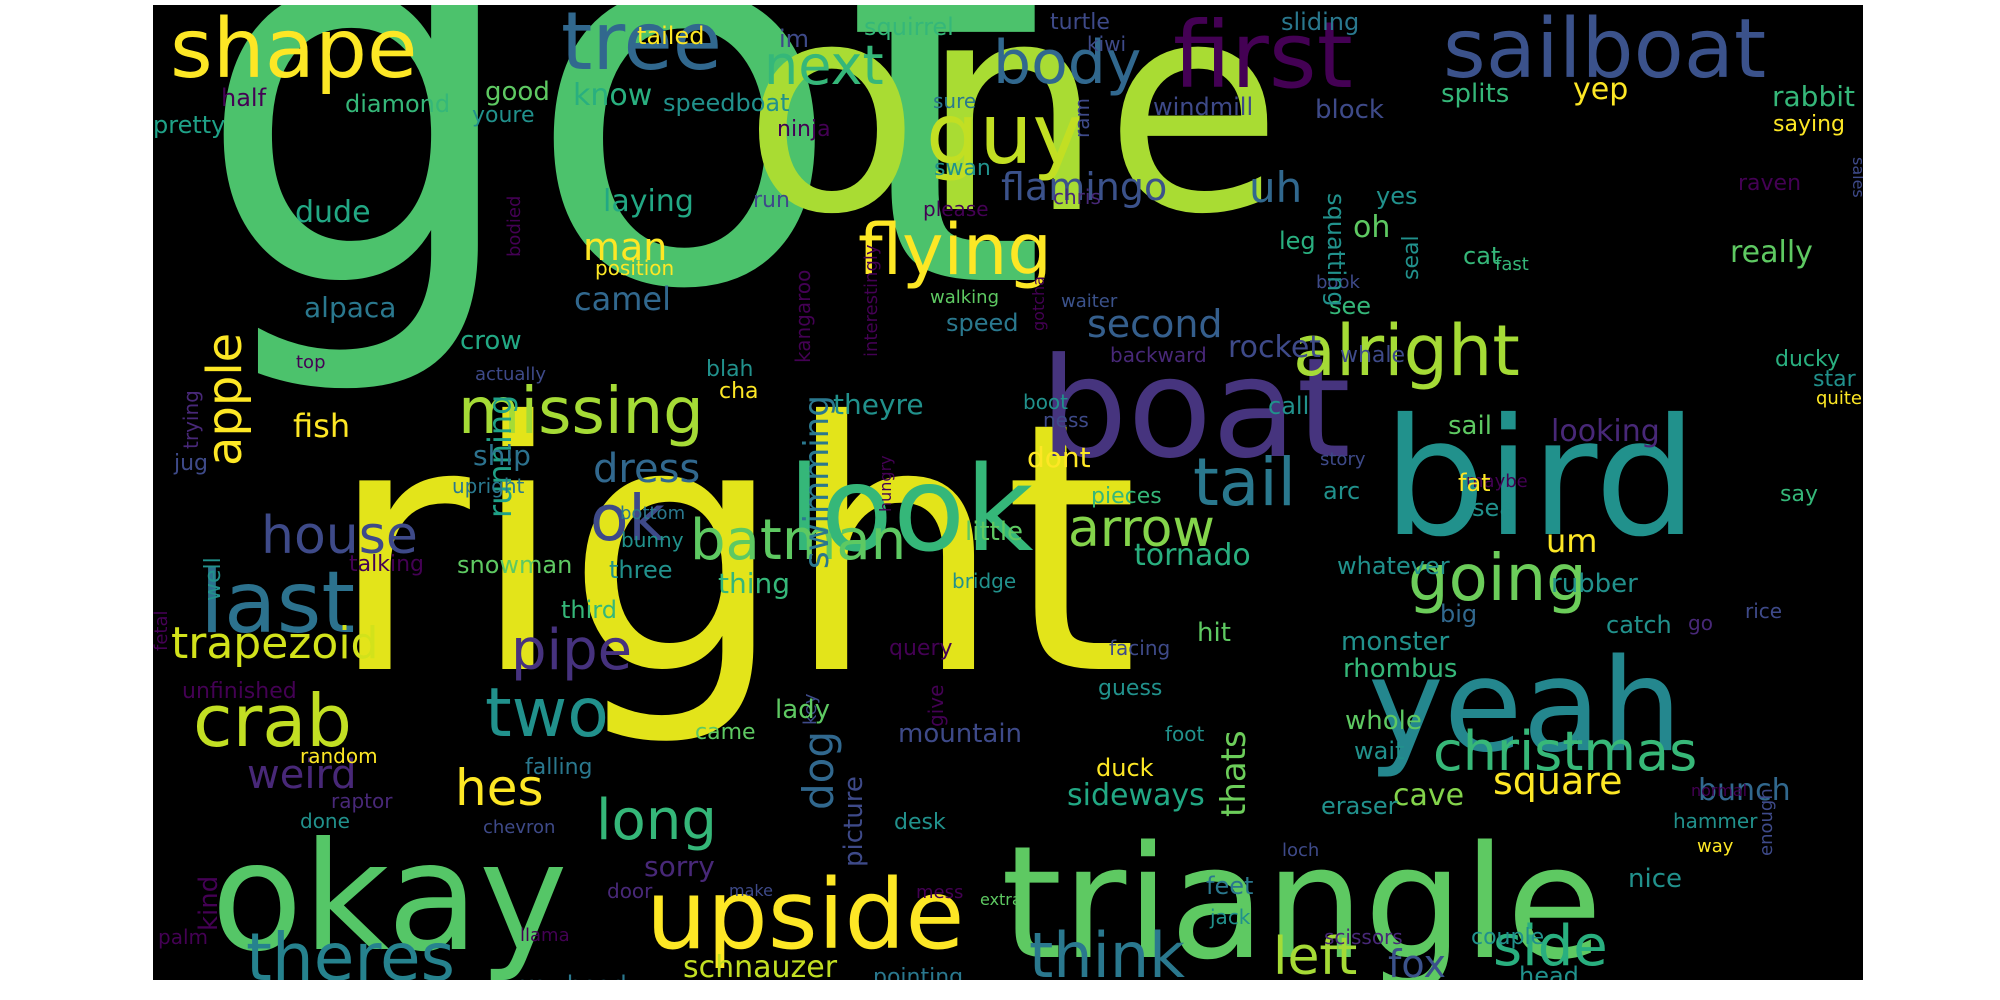 This screenshot has width=2000, height=1000. What do you see at coordinates (760, 965) in the screenshot?
I see `cloud-word-schnauzer: schnauzer` at bounding box center [760, 965].